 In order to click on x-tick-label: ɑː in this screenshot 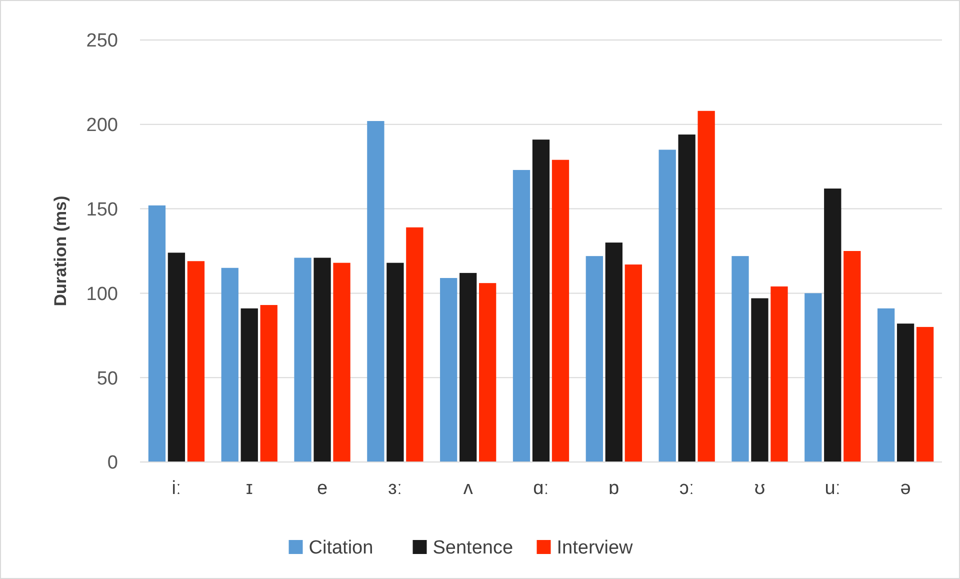, I will do `click(541, 488)`.